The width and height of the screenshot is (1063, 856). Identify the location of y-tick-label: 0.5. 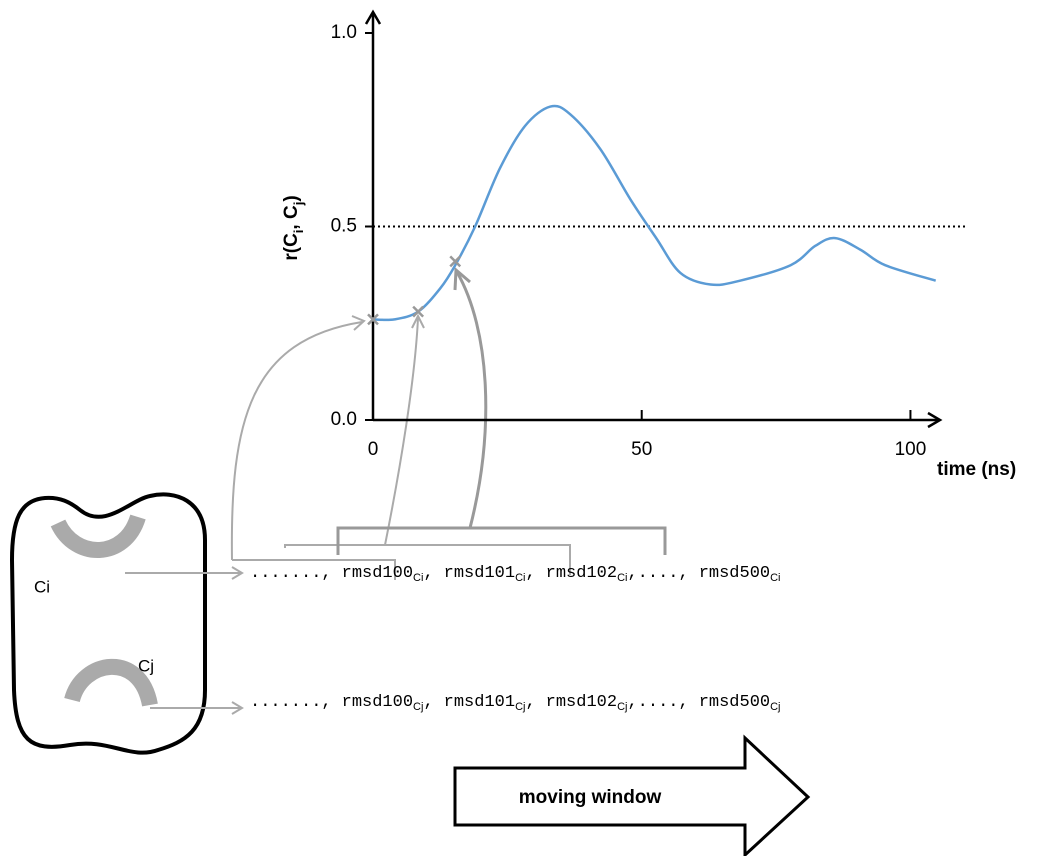
(344, 226).